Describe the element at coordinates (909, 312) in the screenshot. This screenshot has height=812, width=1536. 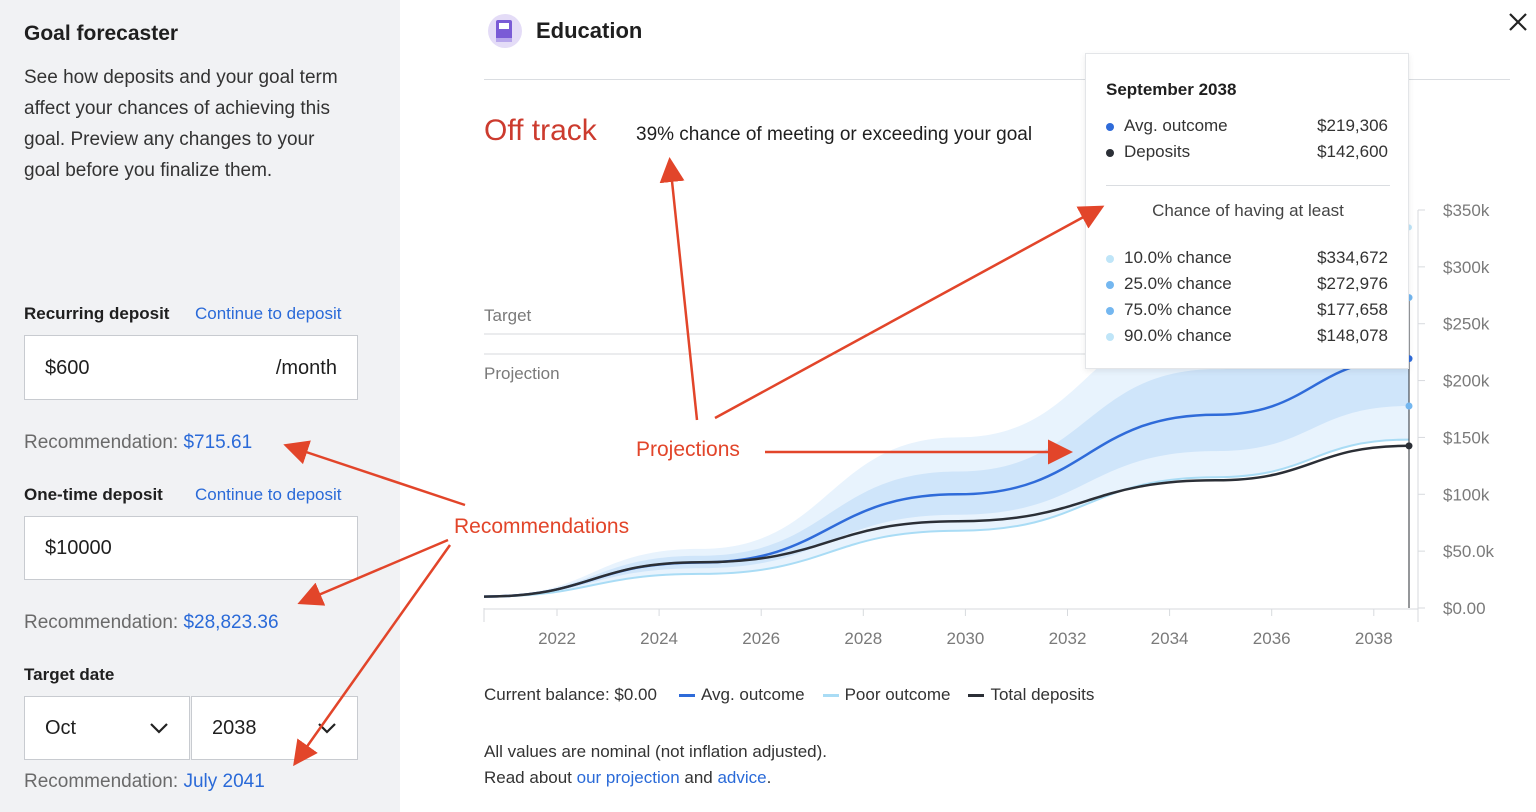
I see `arrow-to-tooltip` at that location.